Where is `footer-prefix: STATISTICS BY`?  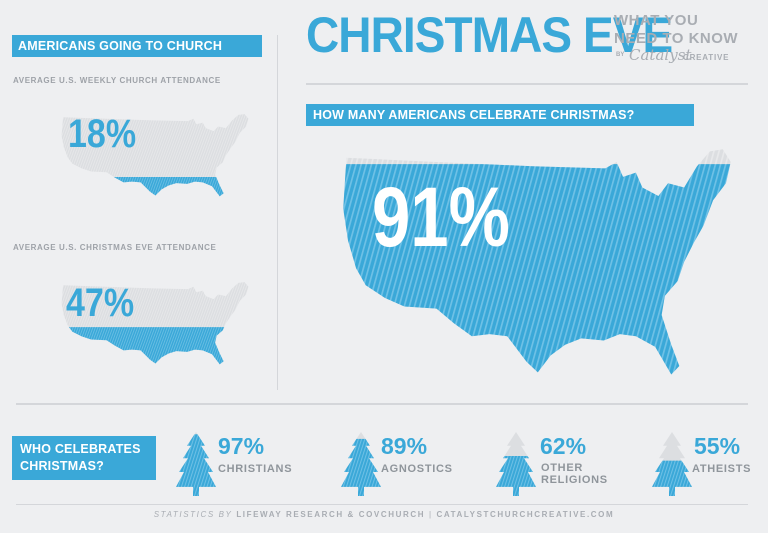
footer-prefix: STATISTICS BY is located at coordinates (193, 514).